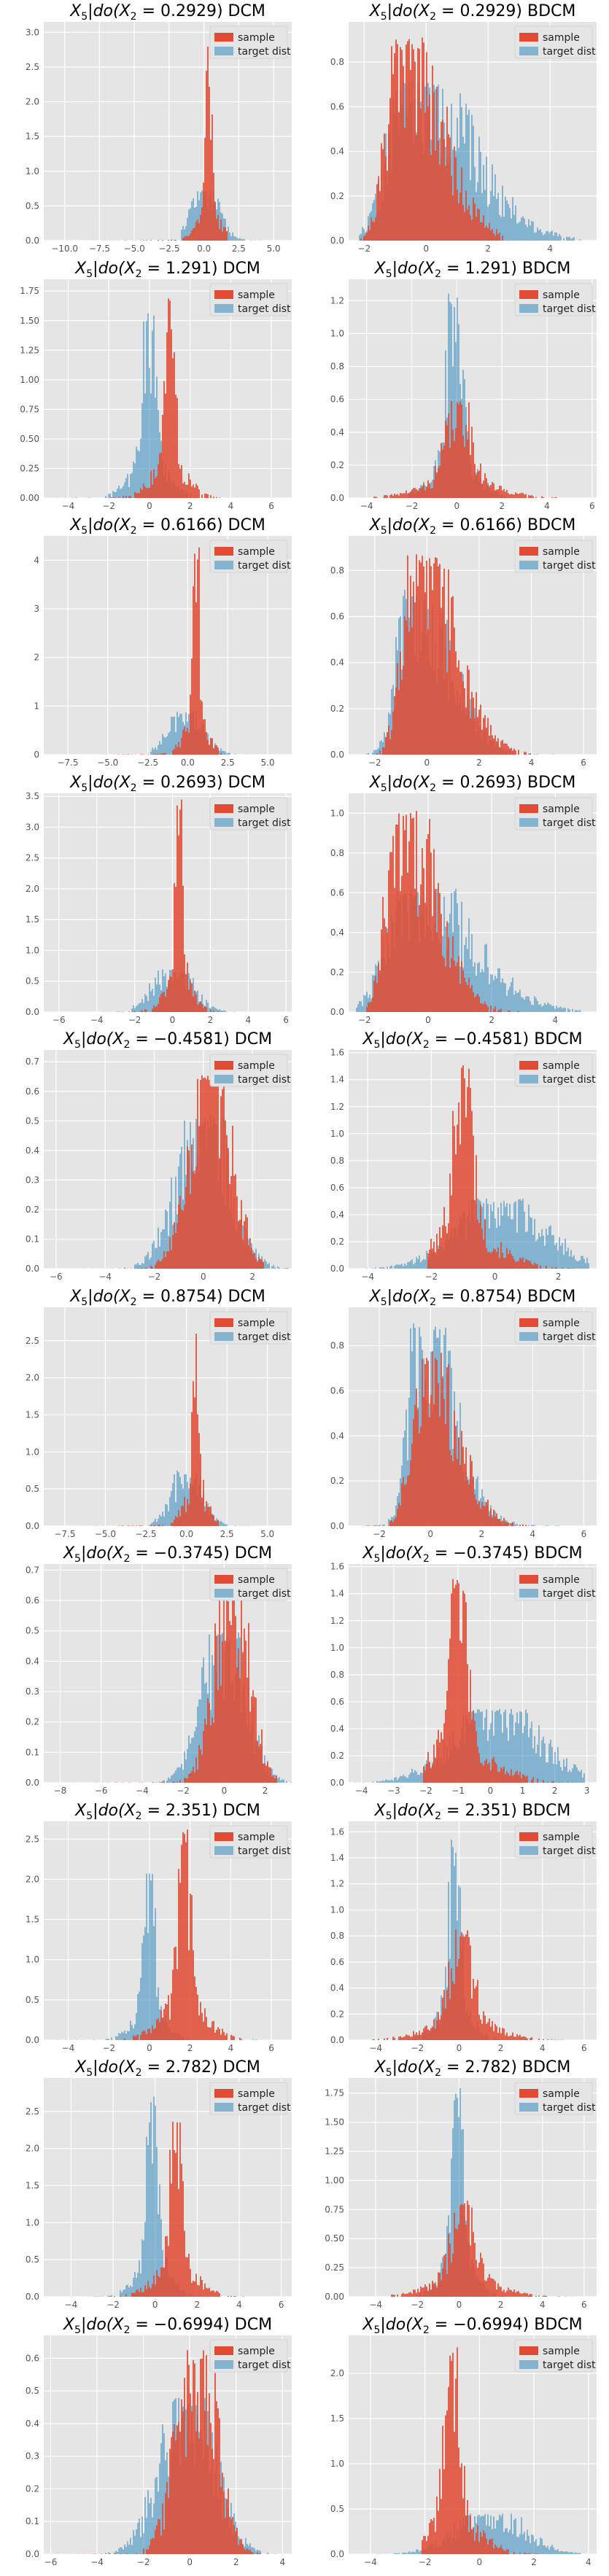 This screenshot has width=609, height=2576. Describe the element at coordinates (337, 2509) in the screenshot. I see `y-tick-label: 0.5` at that location.